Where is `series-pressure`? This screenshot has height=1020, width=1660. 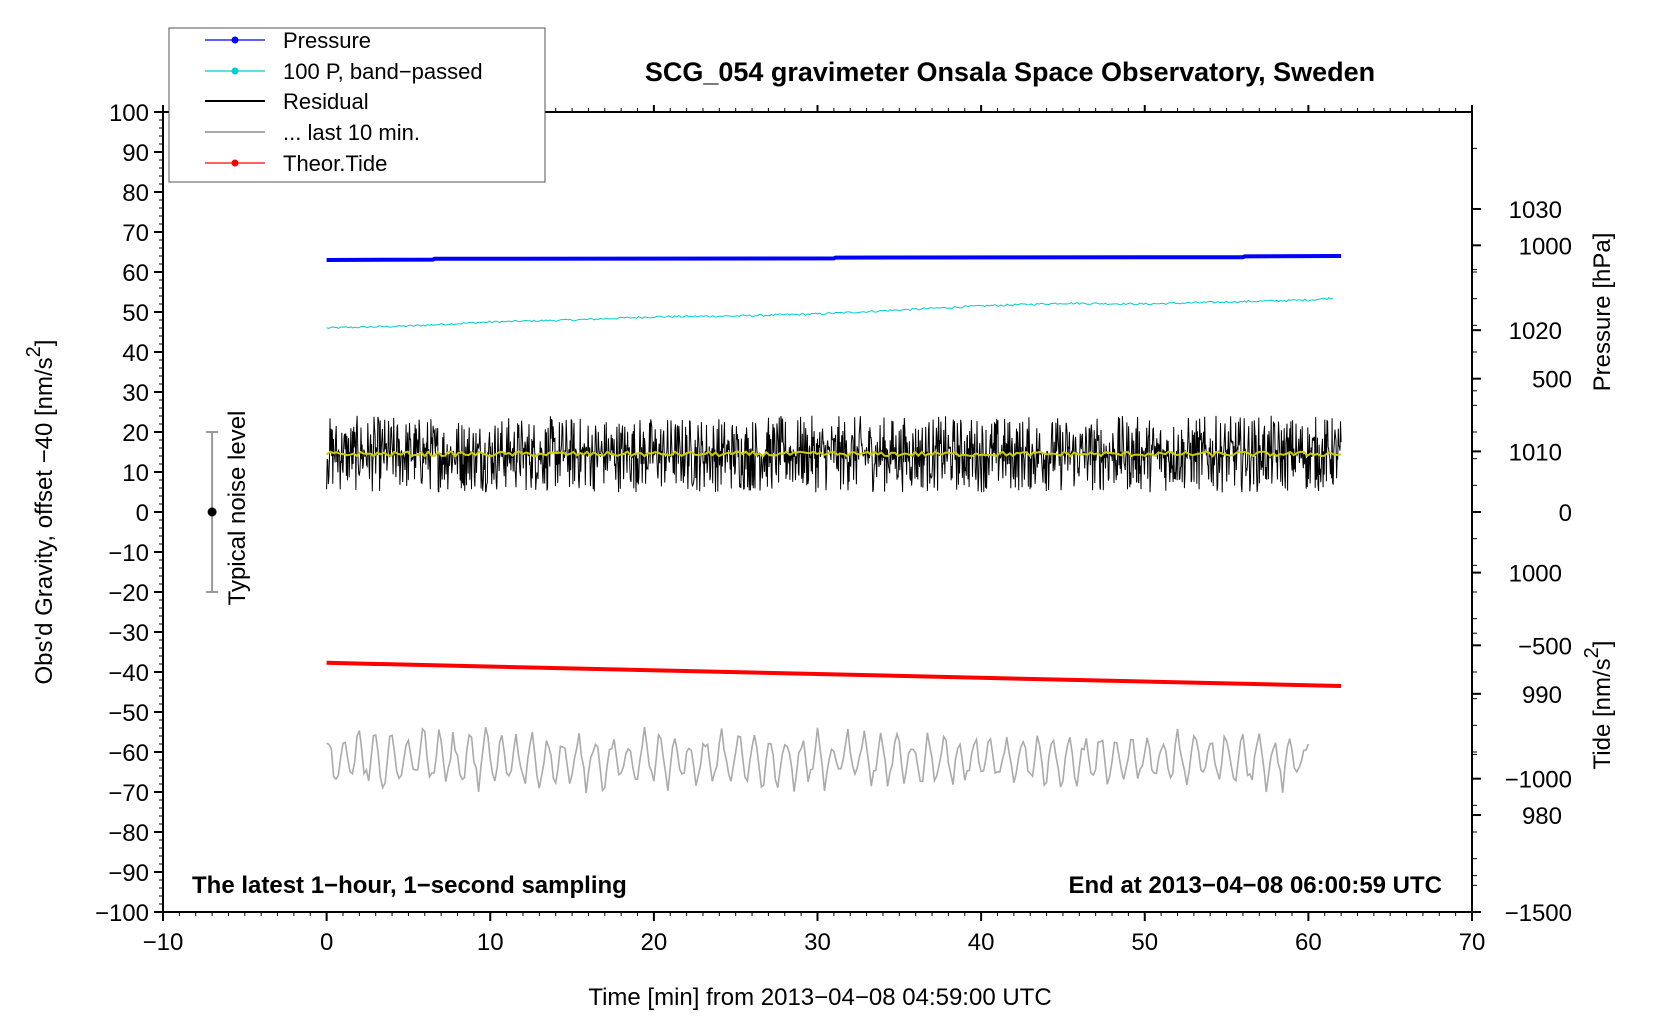
series-pressure is located at coordinates (834, 258).